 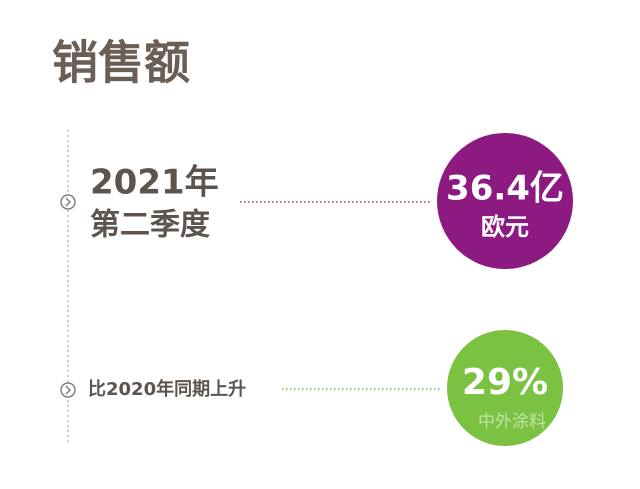 What do you see at coordinates (512, 422) in the screenshot?
I see `watermark: 中外涂料` at bounding box center [512, 422].